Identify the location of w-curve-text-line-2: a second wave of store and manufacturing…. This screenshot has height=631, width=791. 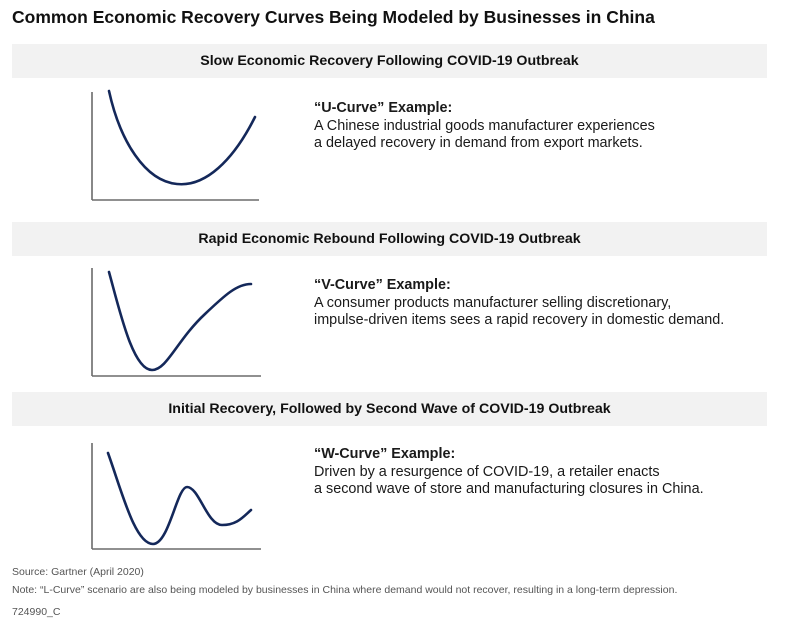
(509, 489).